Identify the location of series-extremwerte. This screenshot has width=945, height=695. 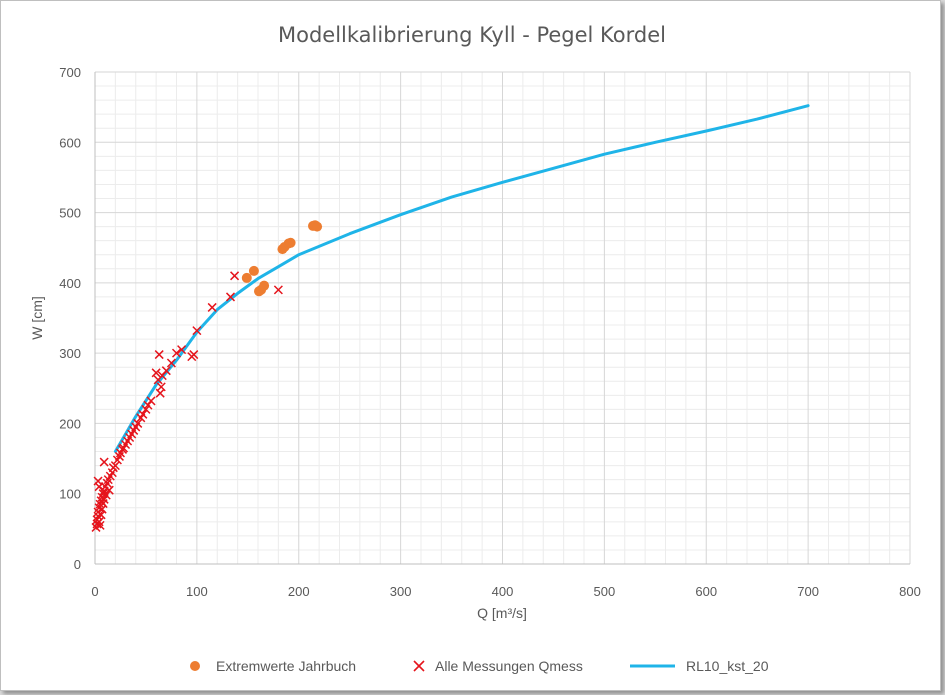
(282, 258).